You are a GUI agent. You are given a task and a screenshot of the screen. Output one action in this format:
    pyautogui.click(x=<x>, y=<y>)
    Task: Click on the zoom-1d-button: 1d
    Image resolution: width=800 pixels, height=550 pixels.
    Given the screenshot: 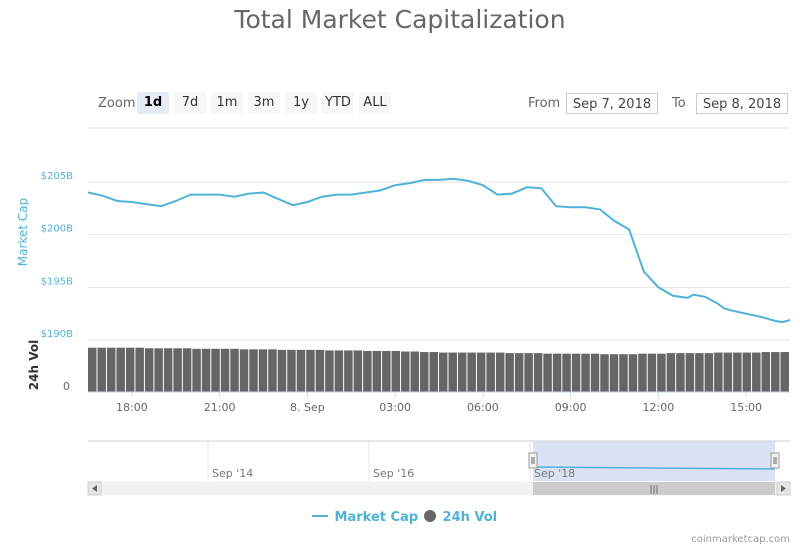 What is the action you would take?
    pyautogui.click(x=153, y=103)
    